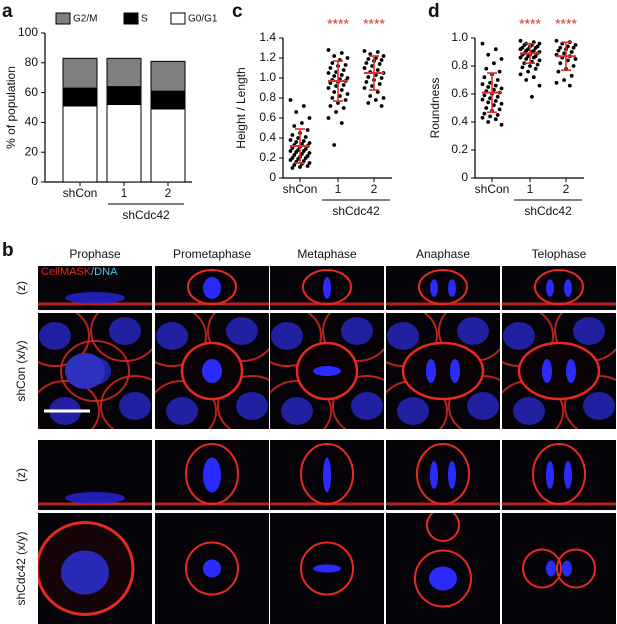 This screenshot has width=617, height=624. I want to click on significance: ****, so click(530, 24).